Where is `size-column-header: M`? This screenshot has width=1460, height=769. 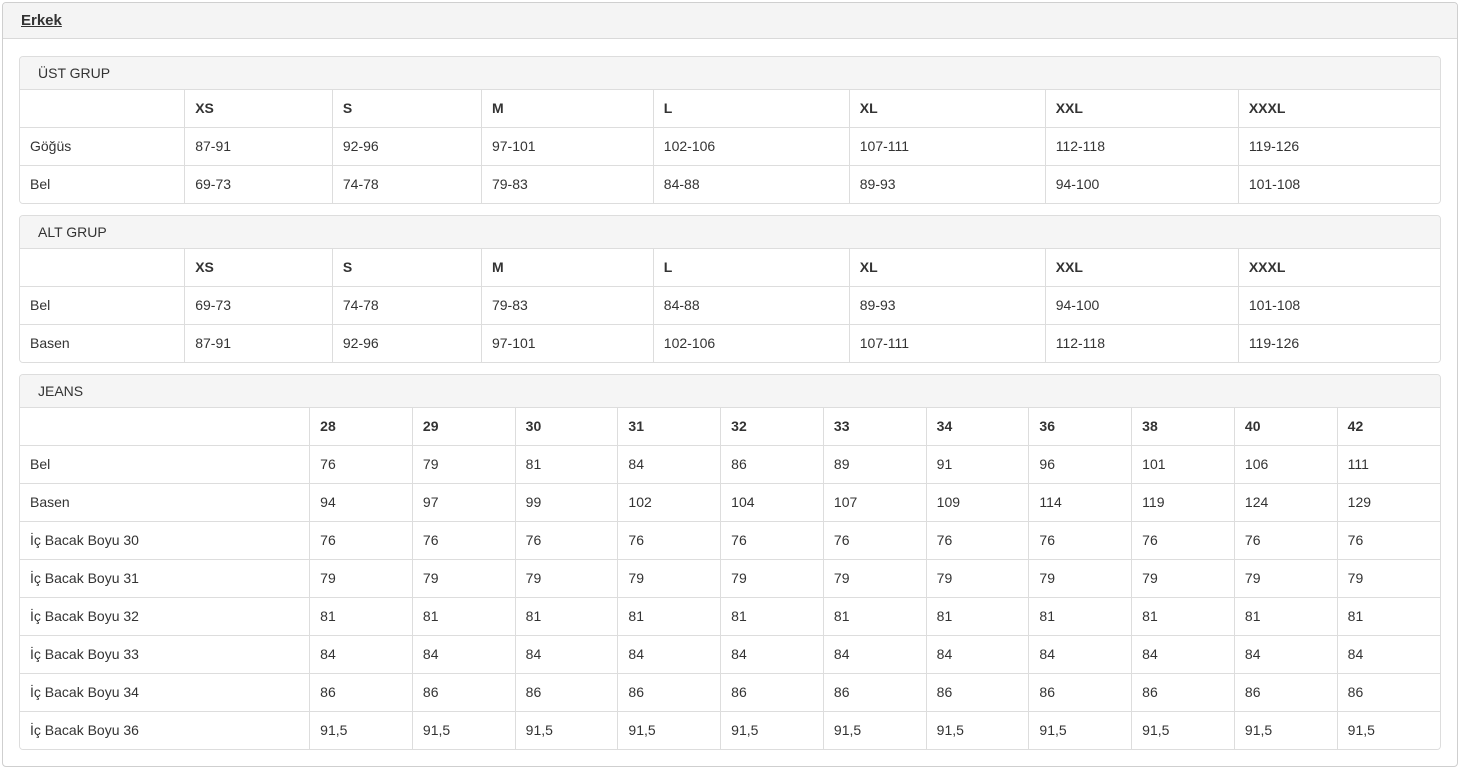
size-column-header: M is located at coordinates (567, 109).